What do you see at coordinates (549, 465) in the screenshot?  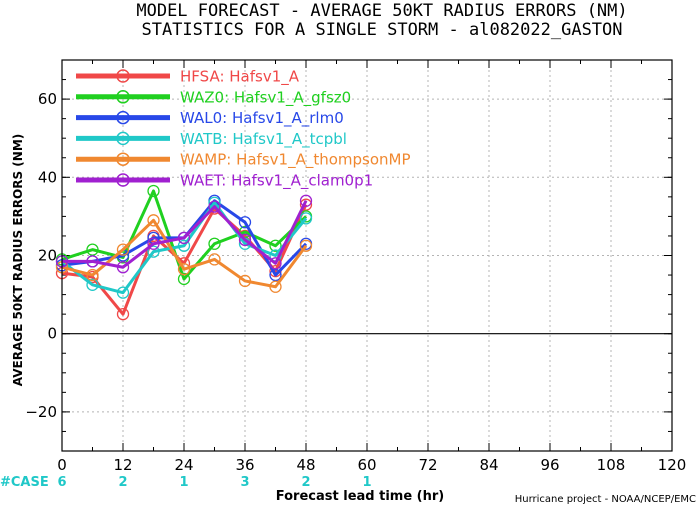 I see `x-tick-label: 96` at bounding box center [549, 465].